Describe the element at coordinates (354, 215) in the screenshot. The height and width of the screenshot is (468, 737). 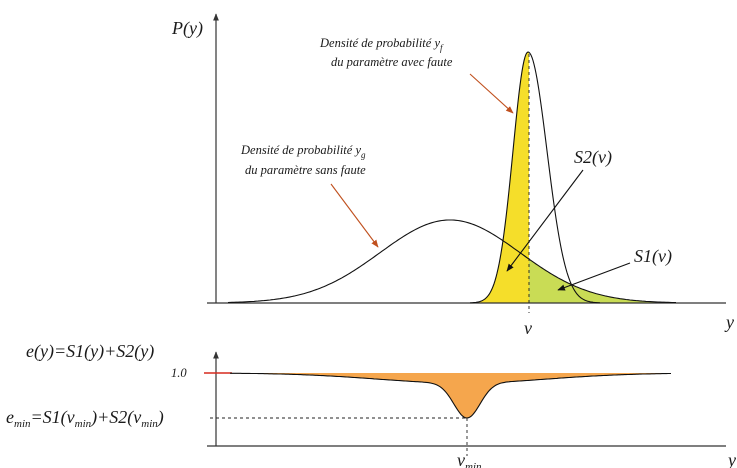
I see `normal-density-pointer` at that location.